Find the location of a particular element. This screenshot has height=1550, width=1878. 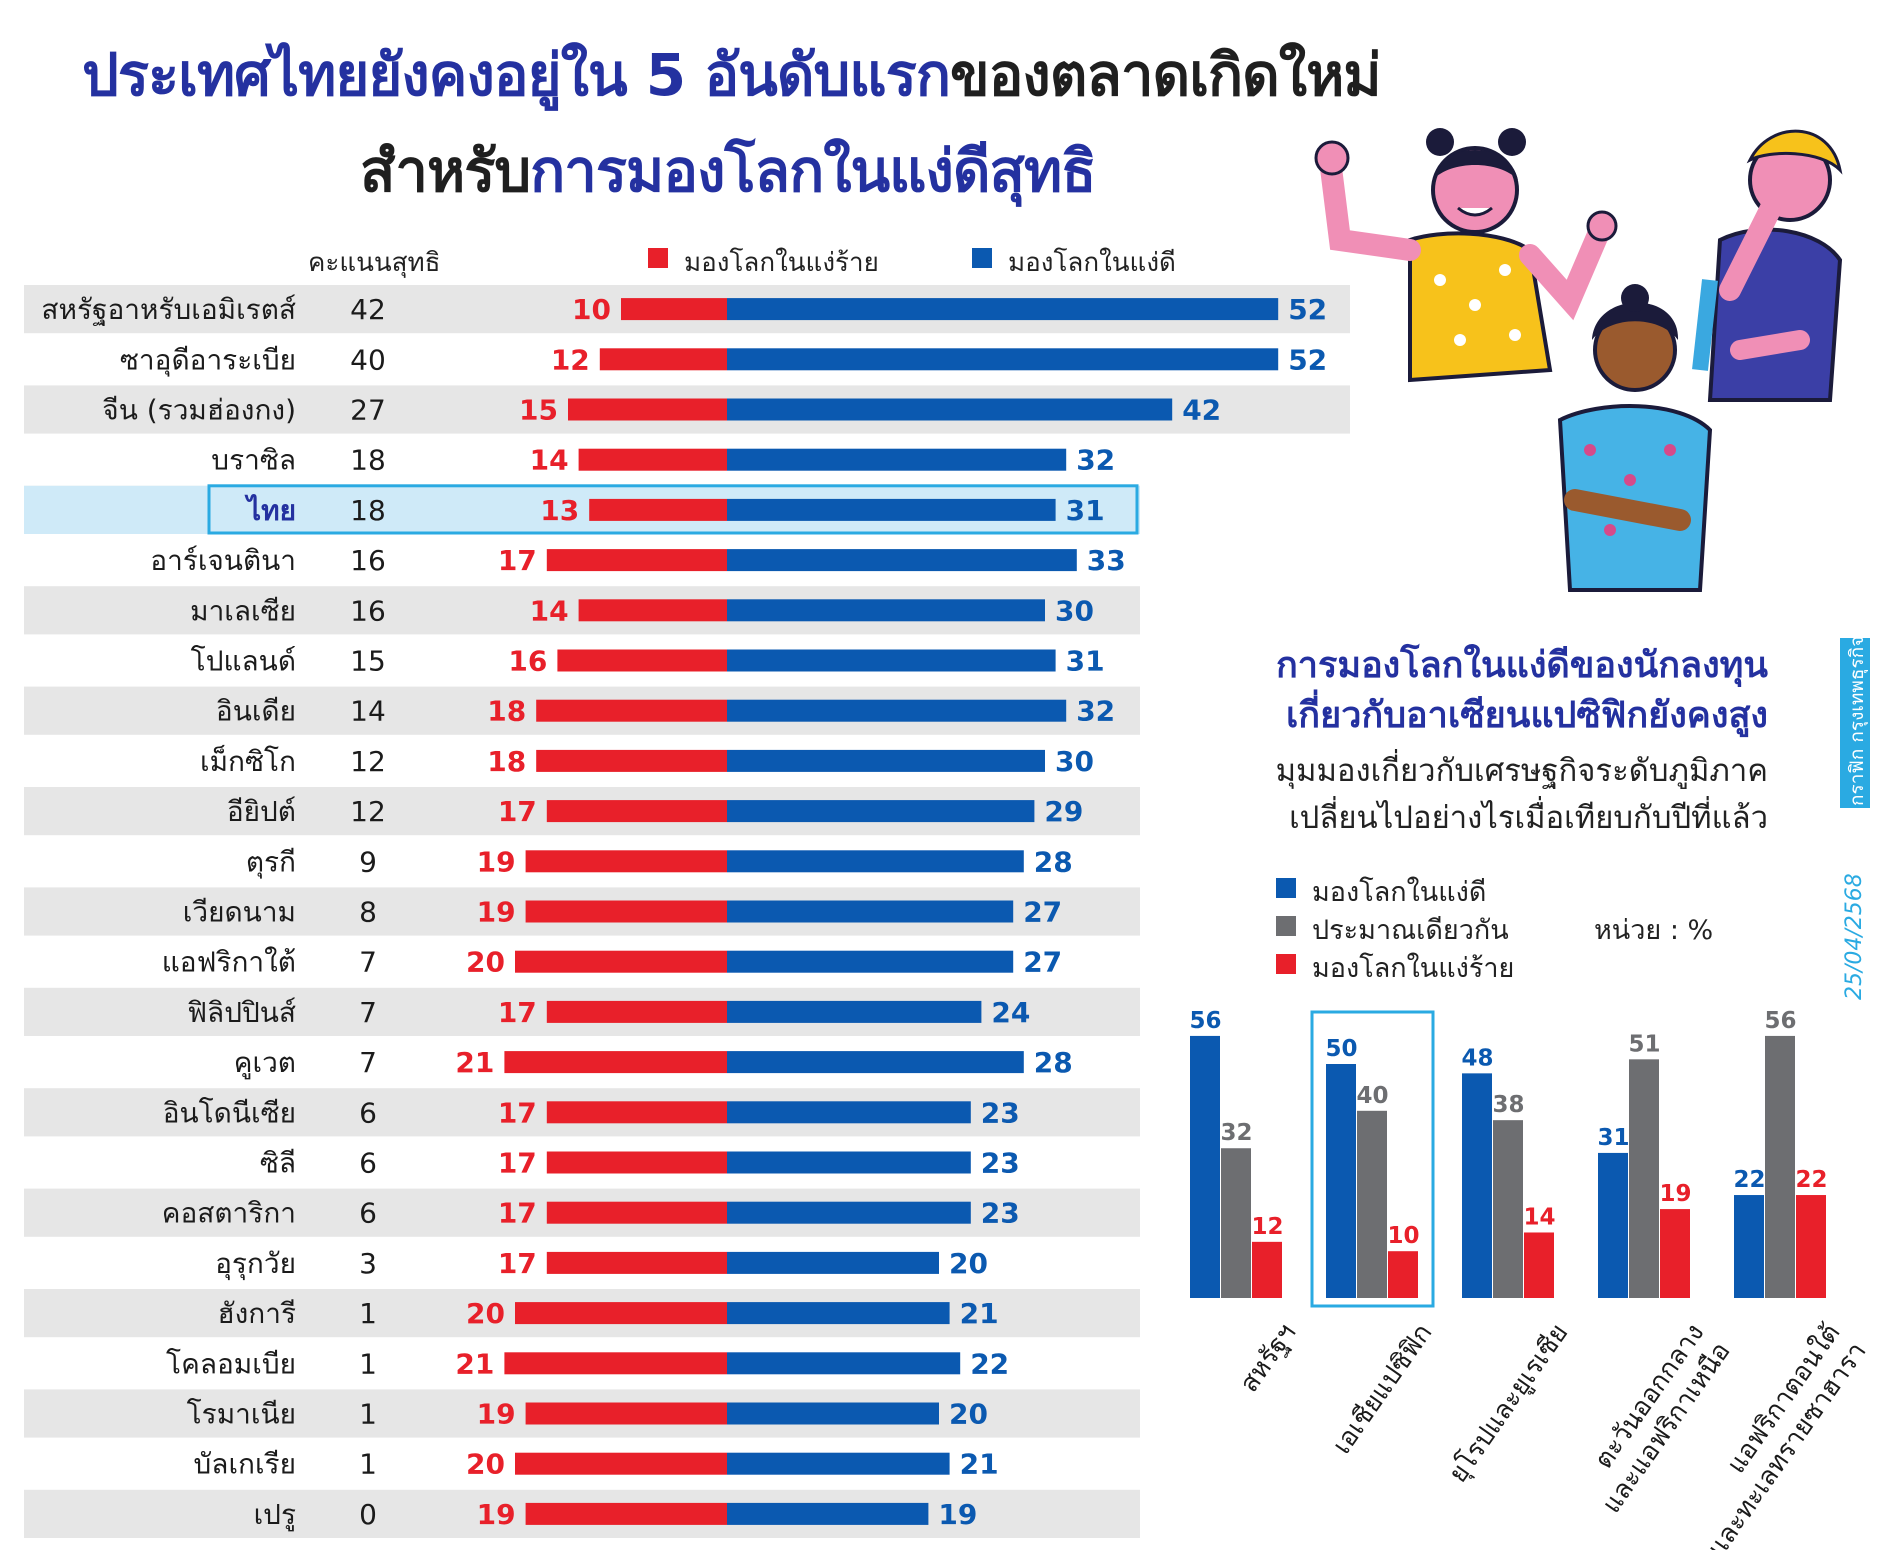

region-label: ยุโรปและยูเรเซีย is located at coordinates (1508, 1403).